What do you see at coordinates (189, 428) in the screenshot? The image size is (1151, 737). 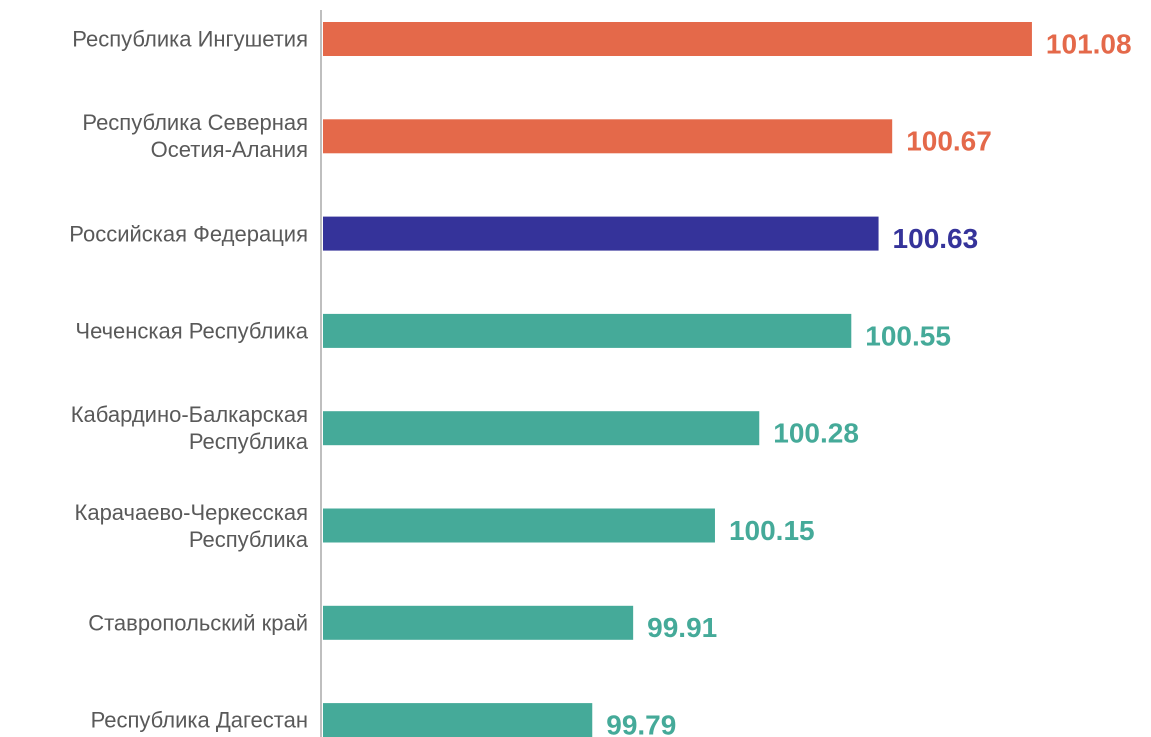 I see `category-label: Кабардино-Балкарская Республика` at bounding box center [189, 428].